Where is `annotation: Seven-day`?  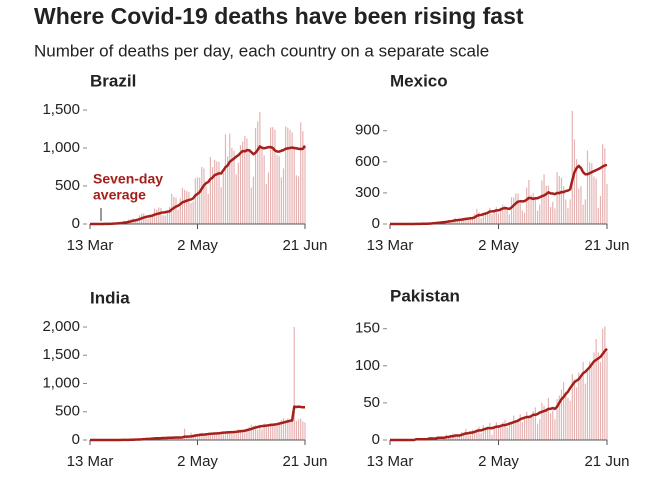 annotation: Seven-day is located at coordinates (128, 179).